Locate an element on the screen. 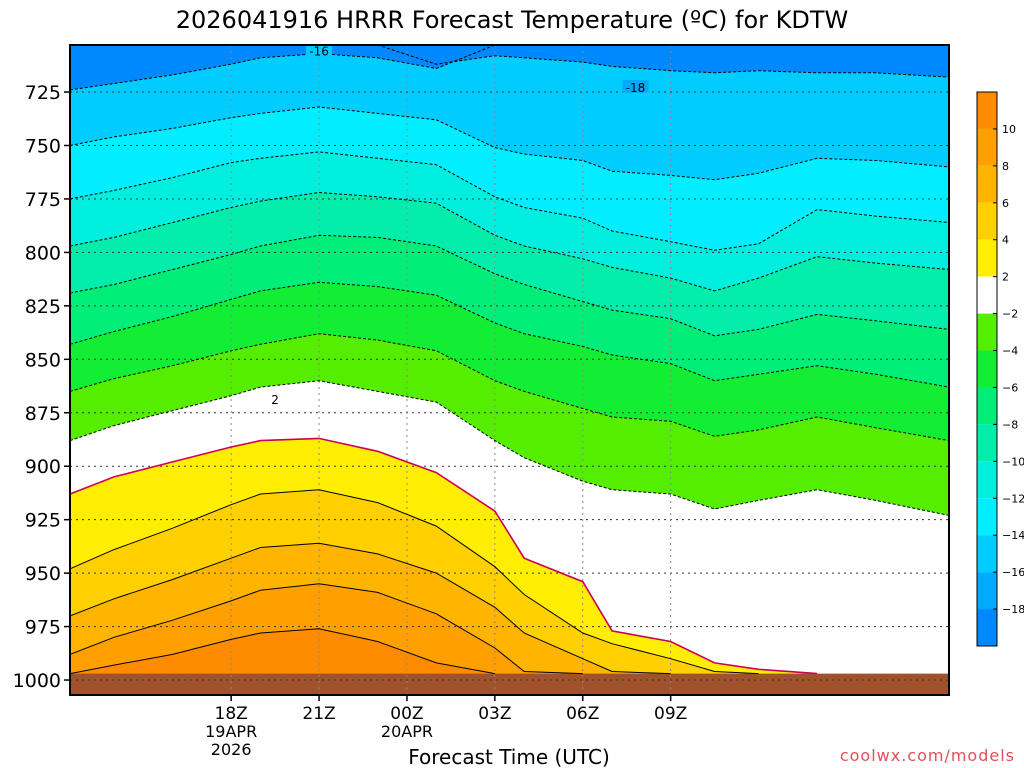  colorbar-label: −14 is located at coordinates (1013, 535).